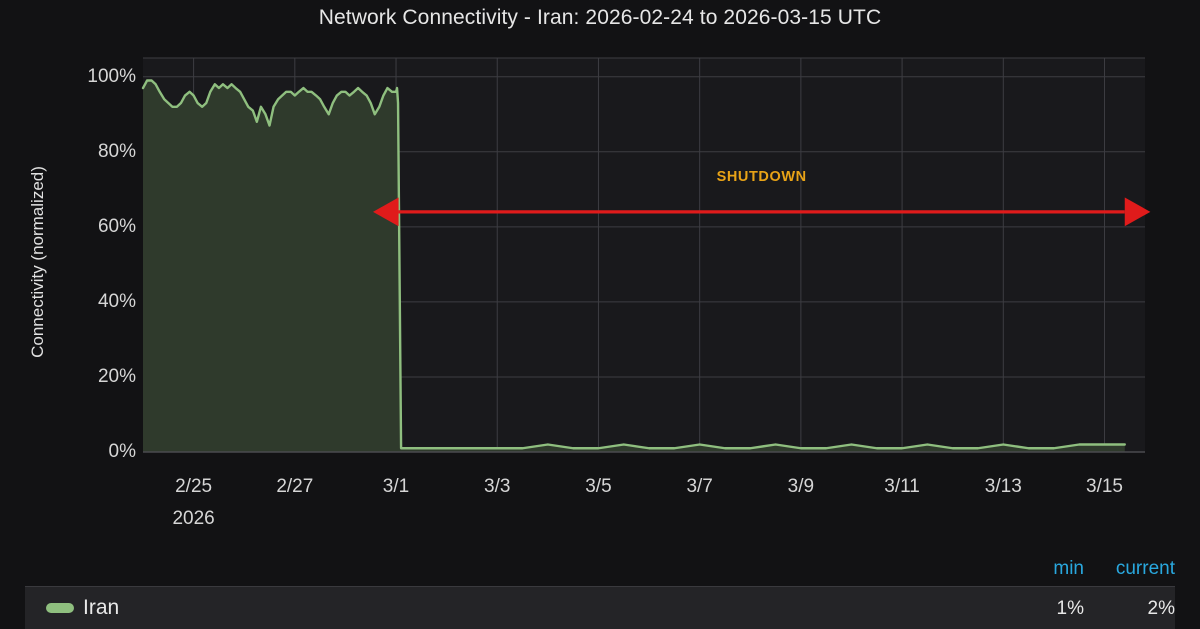 This screenshot has width=1200, height=629. I want to click on x-tick-label: 3/15, so click(1104, 486).